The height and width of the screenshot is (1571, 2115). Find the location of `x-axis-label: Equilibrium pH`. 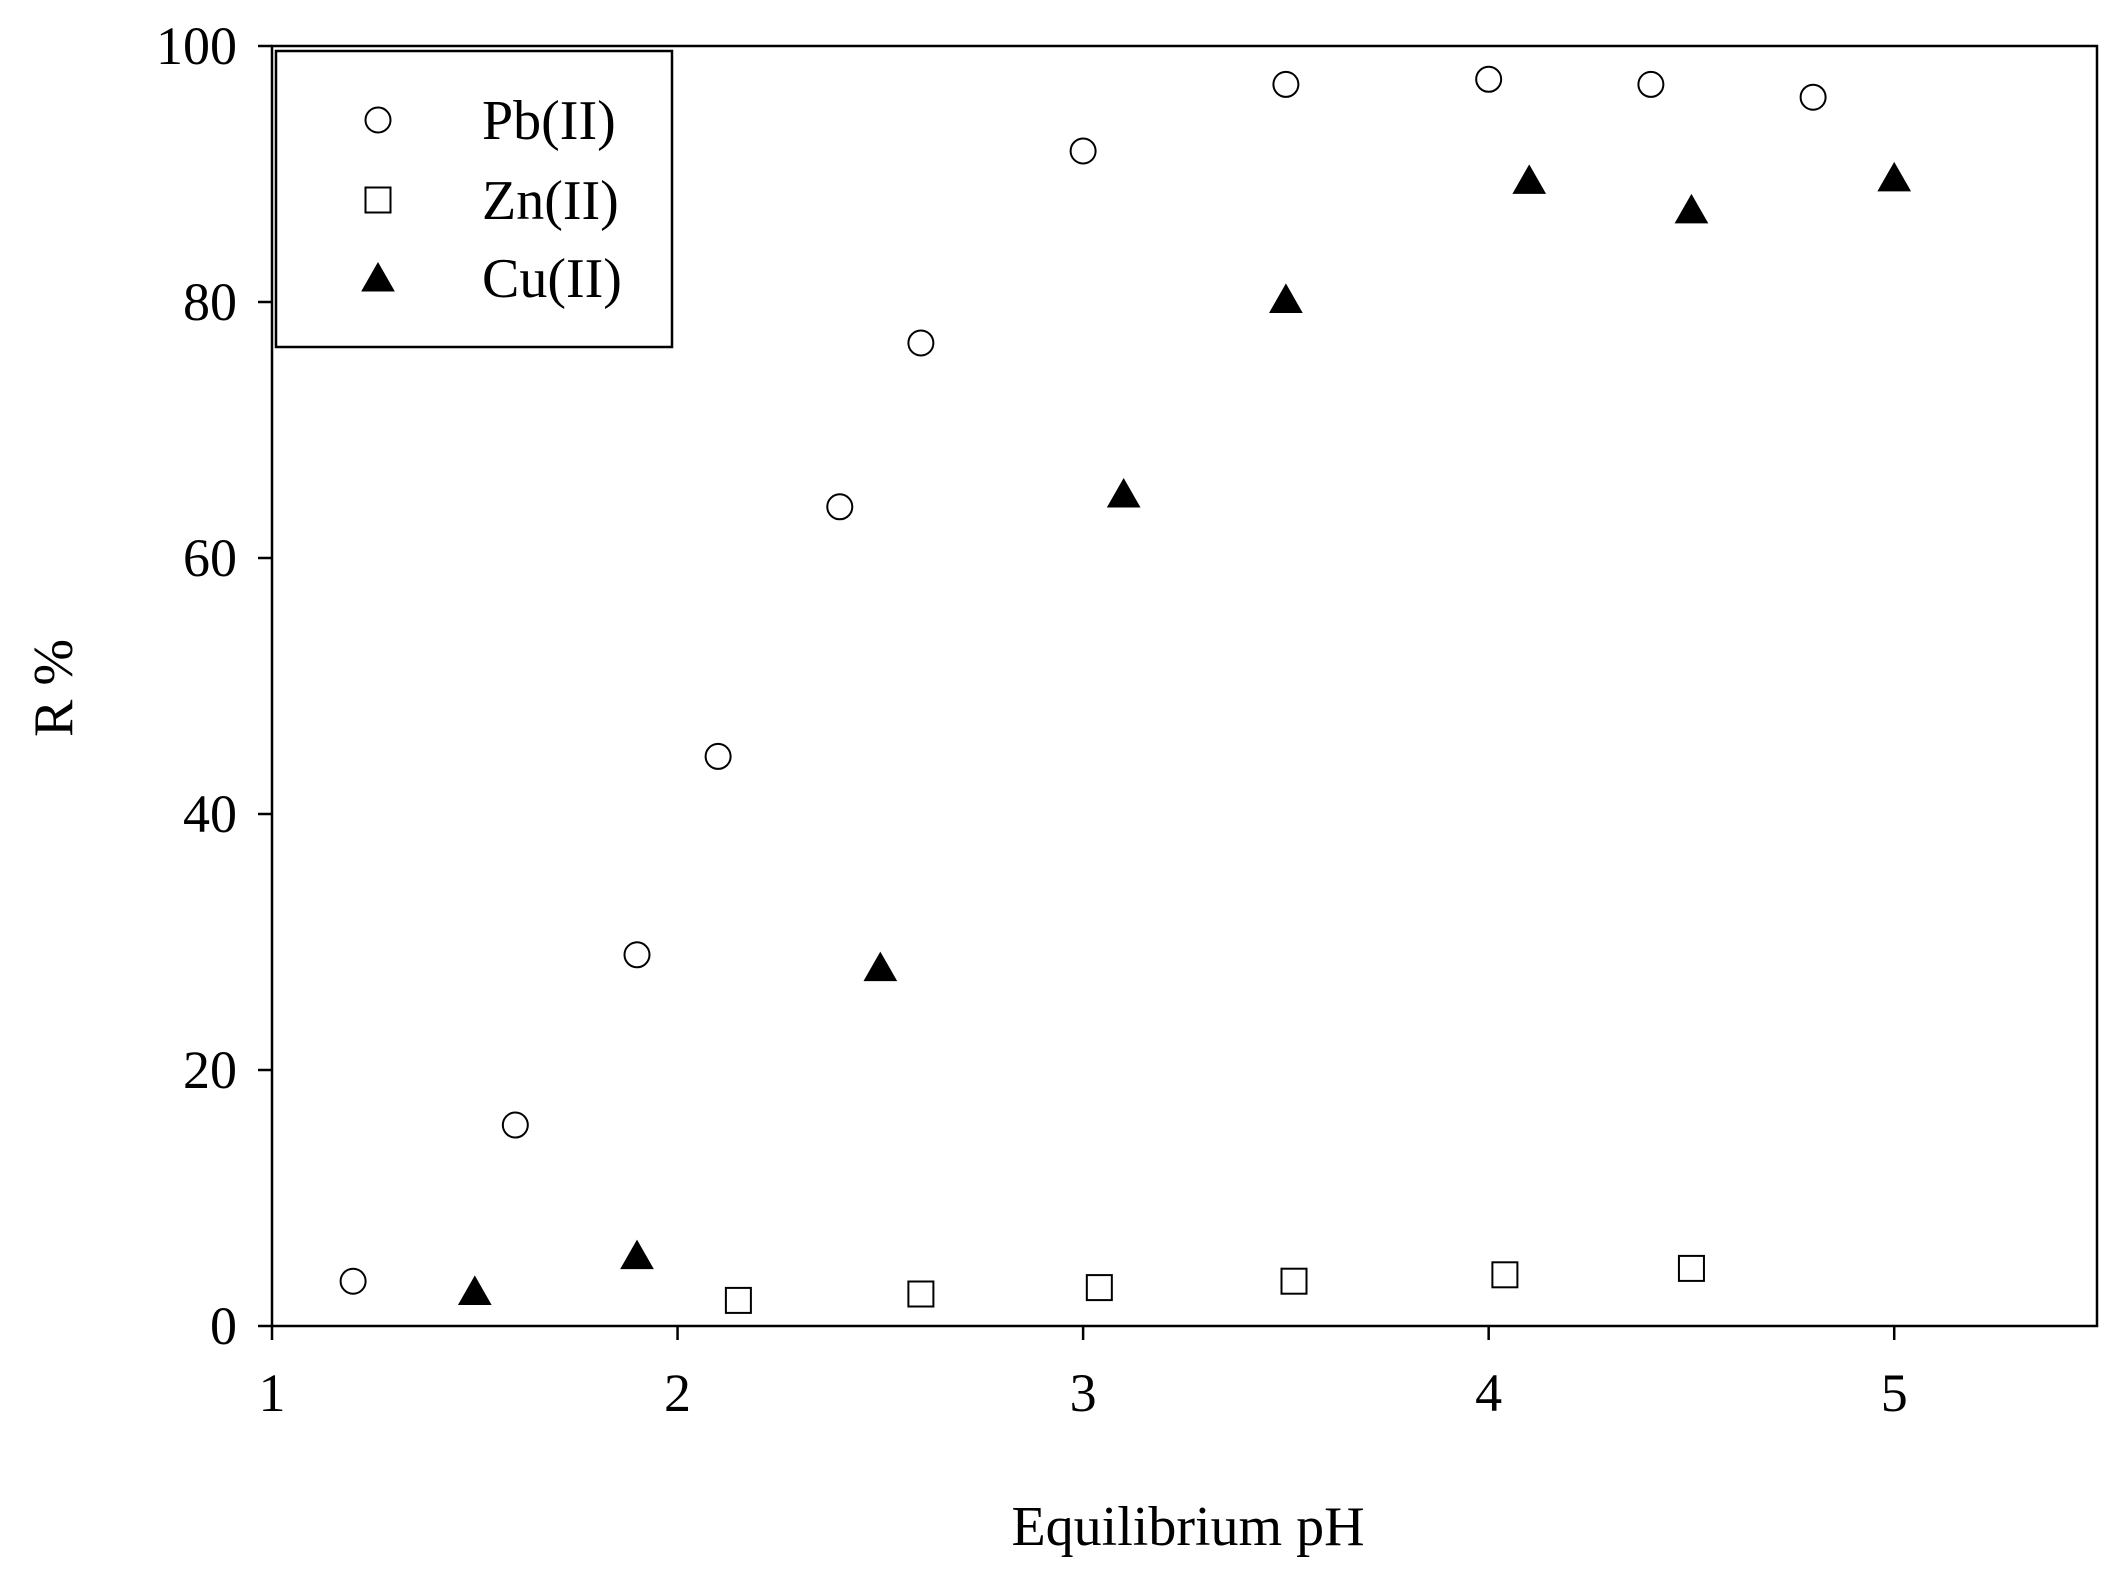

x-axis-label: Equilibrium pH is located at coordinates (1187, 1527).